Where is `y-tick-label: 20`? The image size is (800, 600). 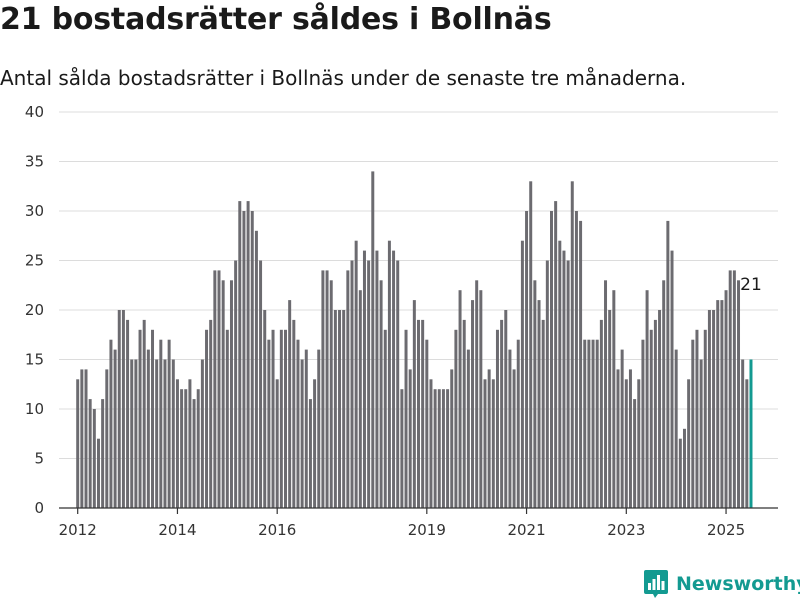
y-tick-label: 20 is located at coordinates (34, 310).